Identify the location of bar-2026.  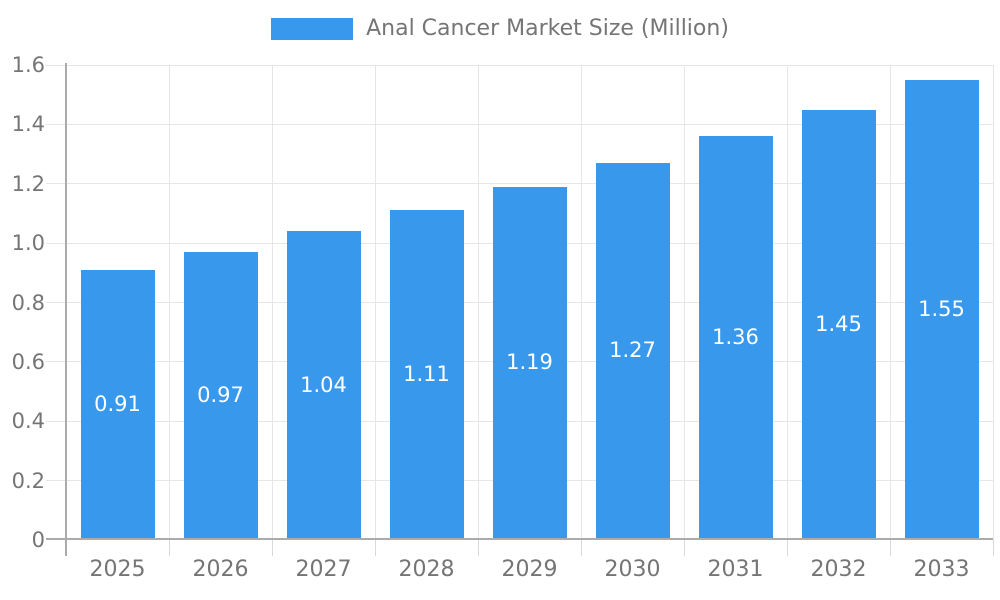
(220, 395).